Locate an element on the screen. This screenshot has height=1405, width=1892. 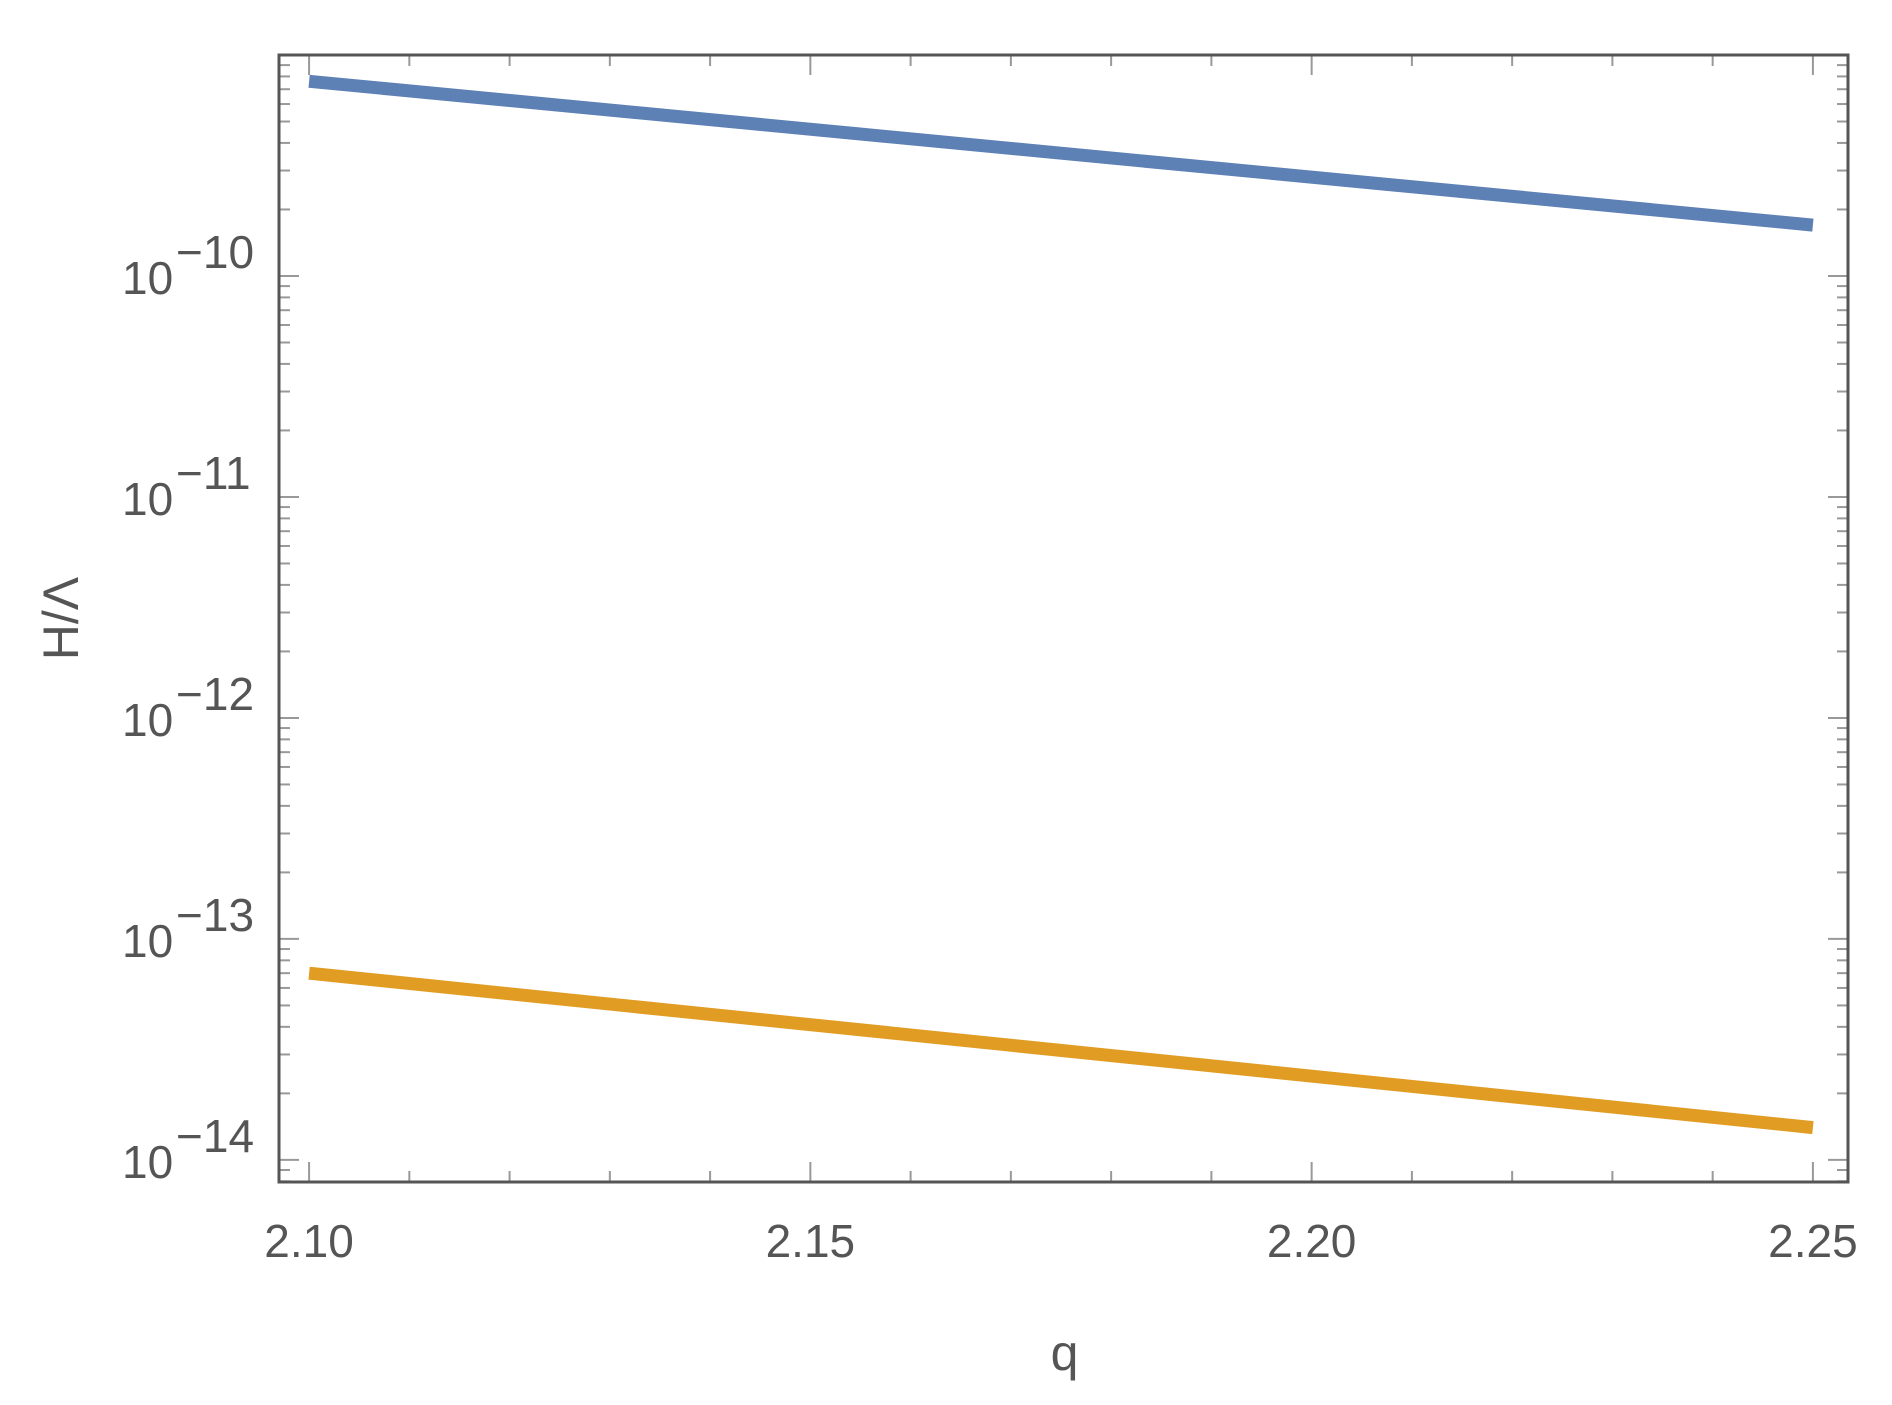
x-tick-label: 2.25 is located at coordinates (1813, 1241).